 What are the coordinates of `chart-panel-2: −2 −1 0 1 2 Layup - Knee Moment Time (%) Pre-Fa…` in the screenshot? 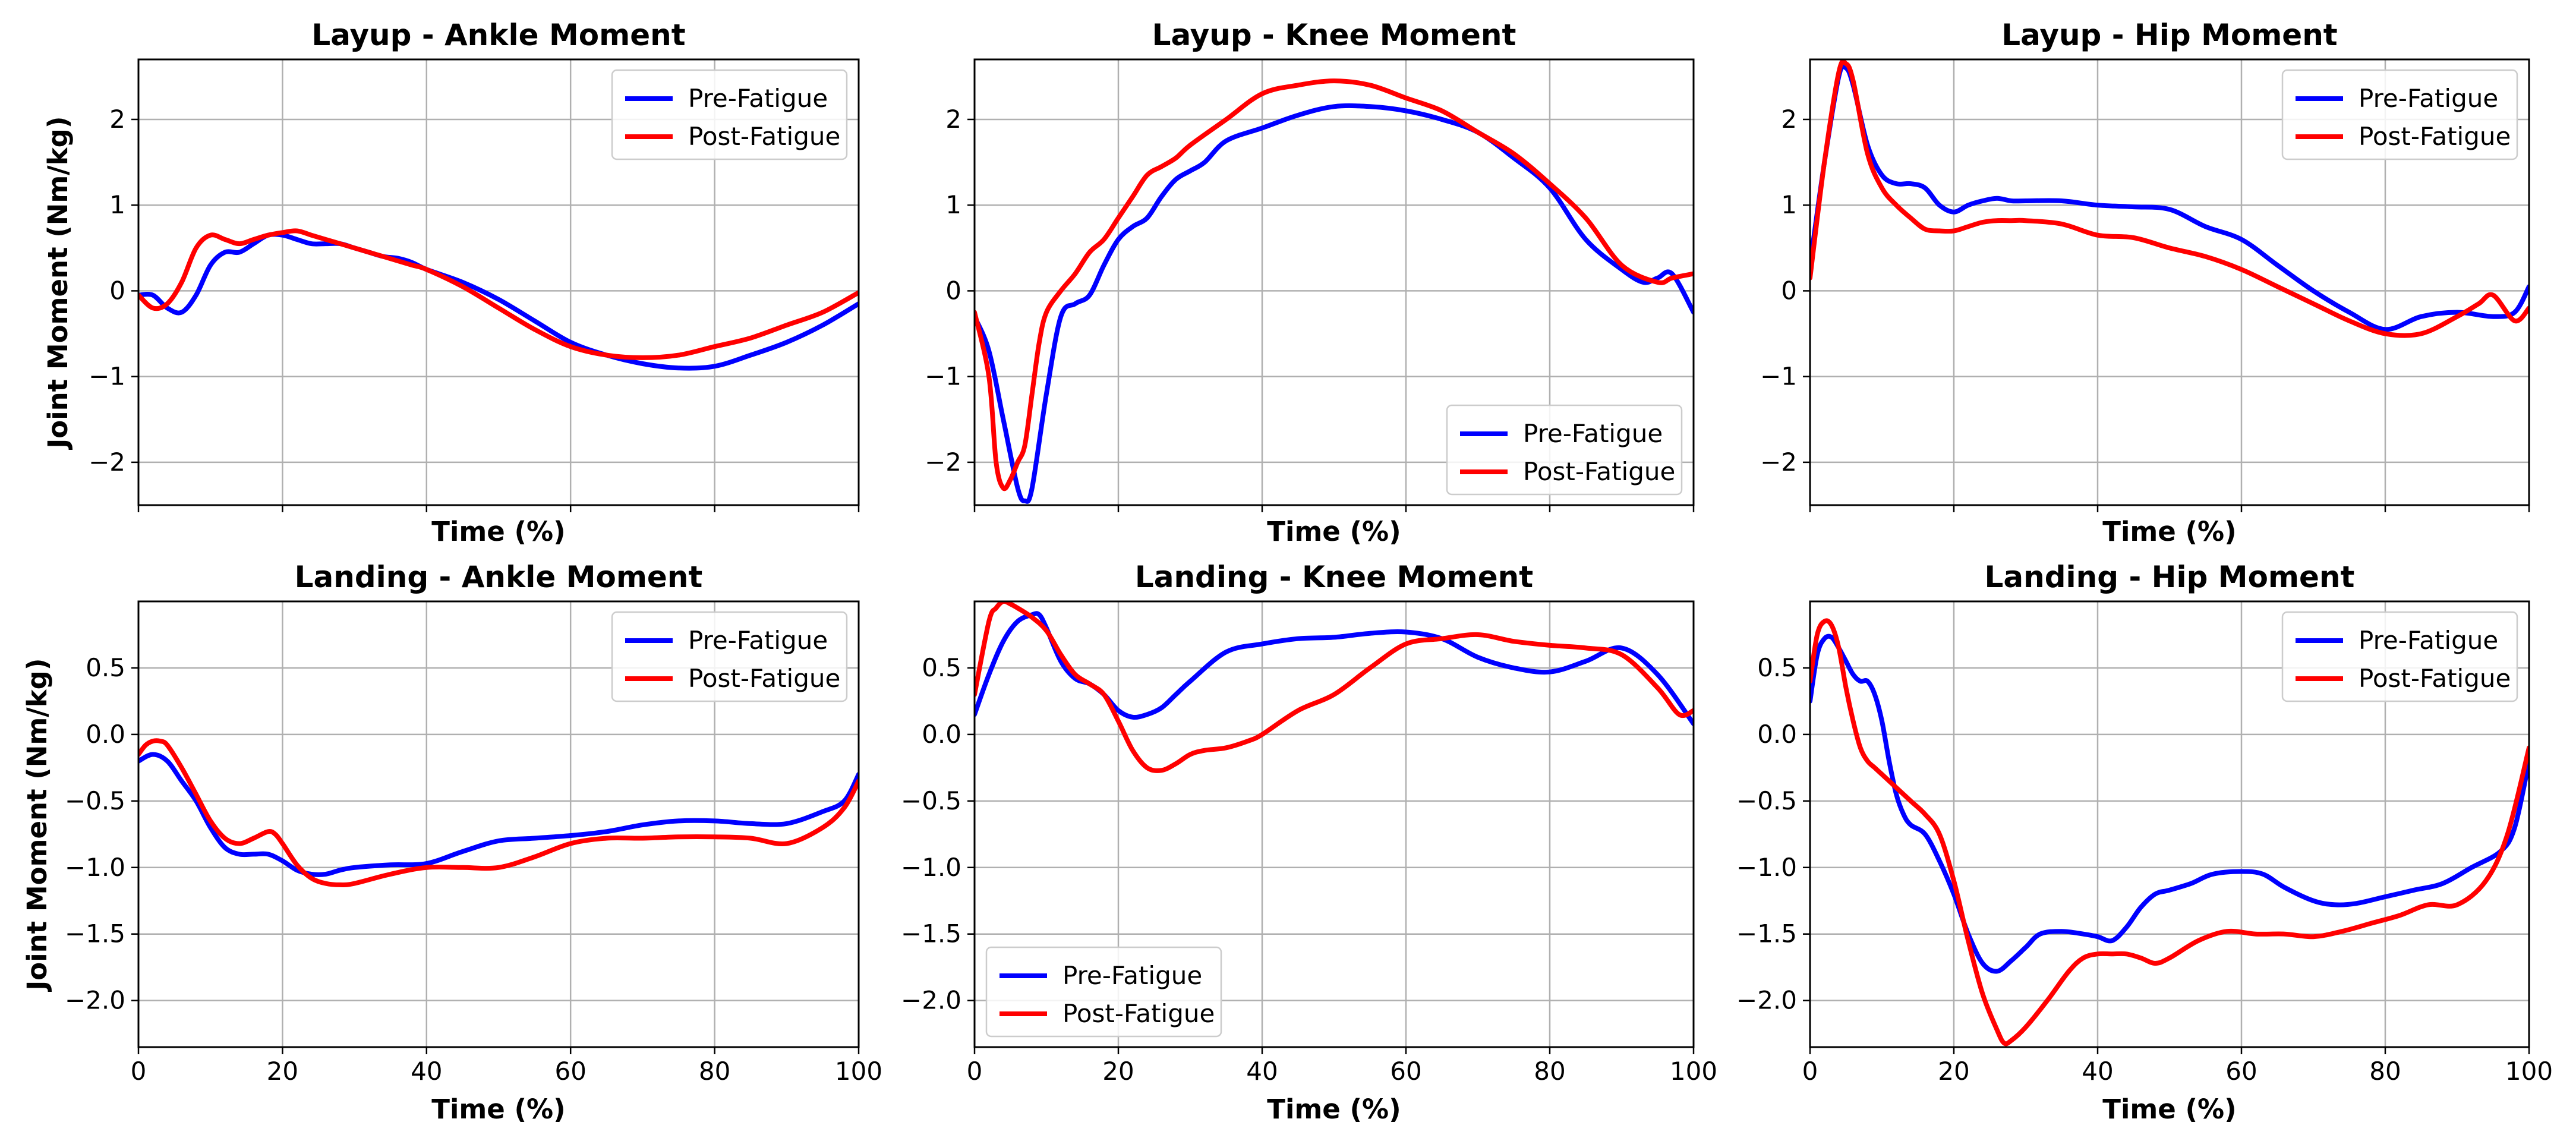 It's located at (1310, 282).